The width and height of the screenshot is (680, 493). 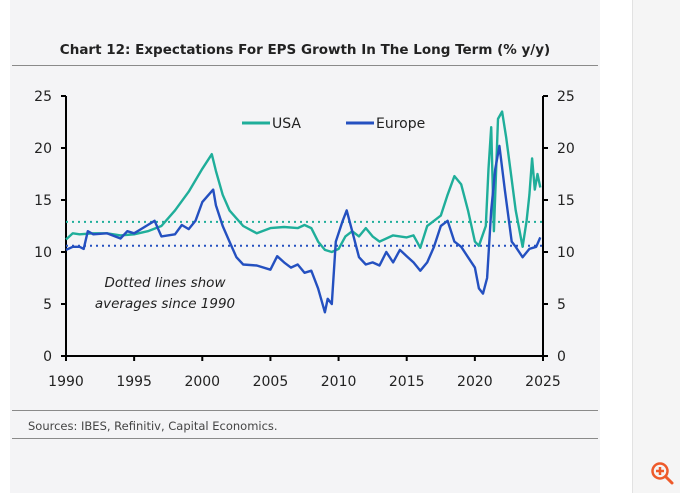 I want to click on x-tick-label: 2005, so click(x=271, y=382).